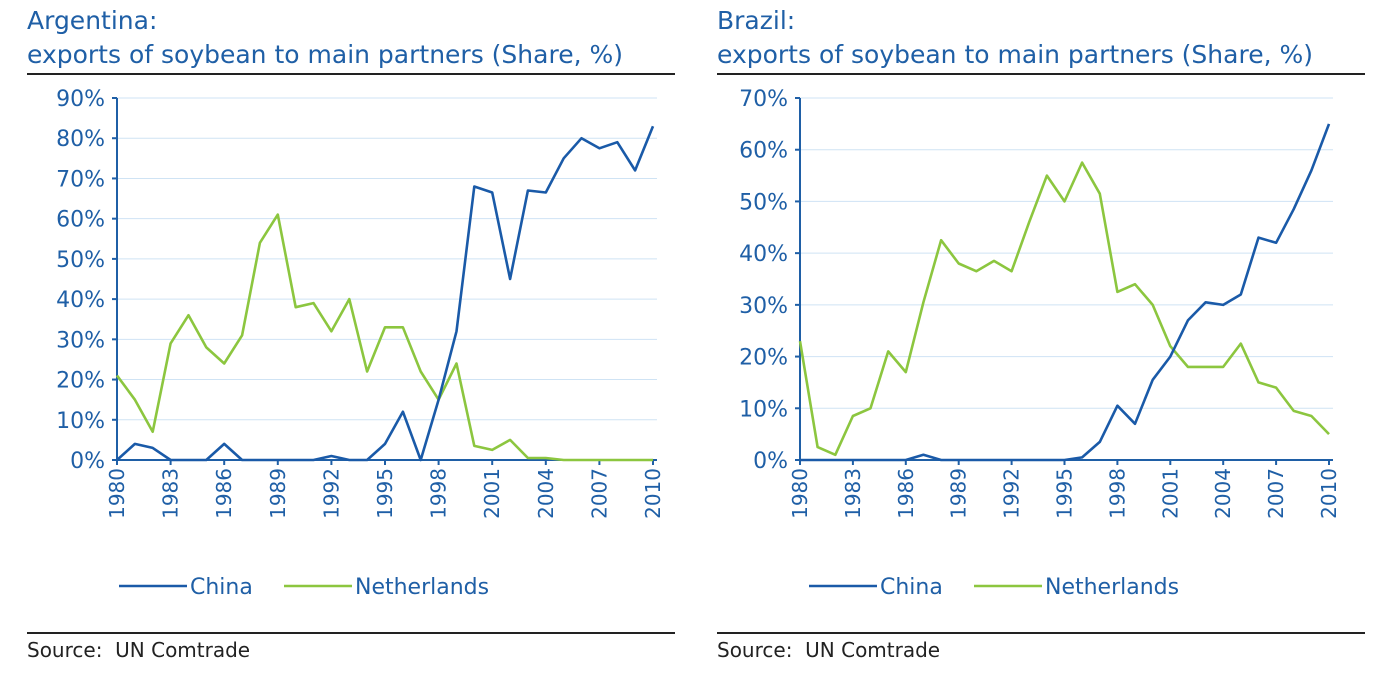 Image resolution: width=1399 pixels, height=691 pixels. I want to click on y-tick-label: 80%, so click(80, 139).